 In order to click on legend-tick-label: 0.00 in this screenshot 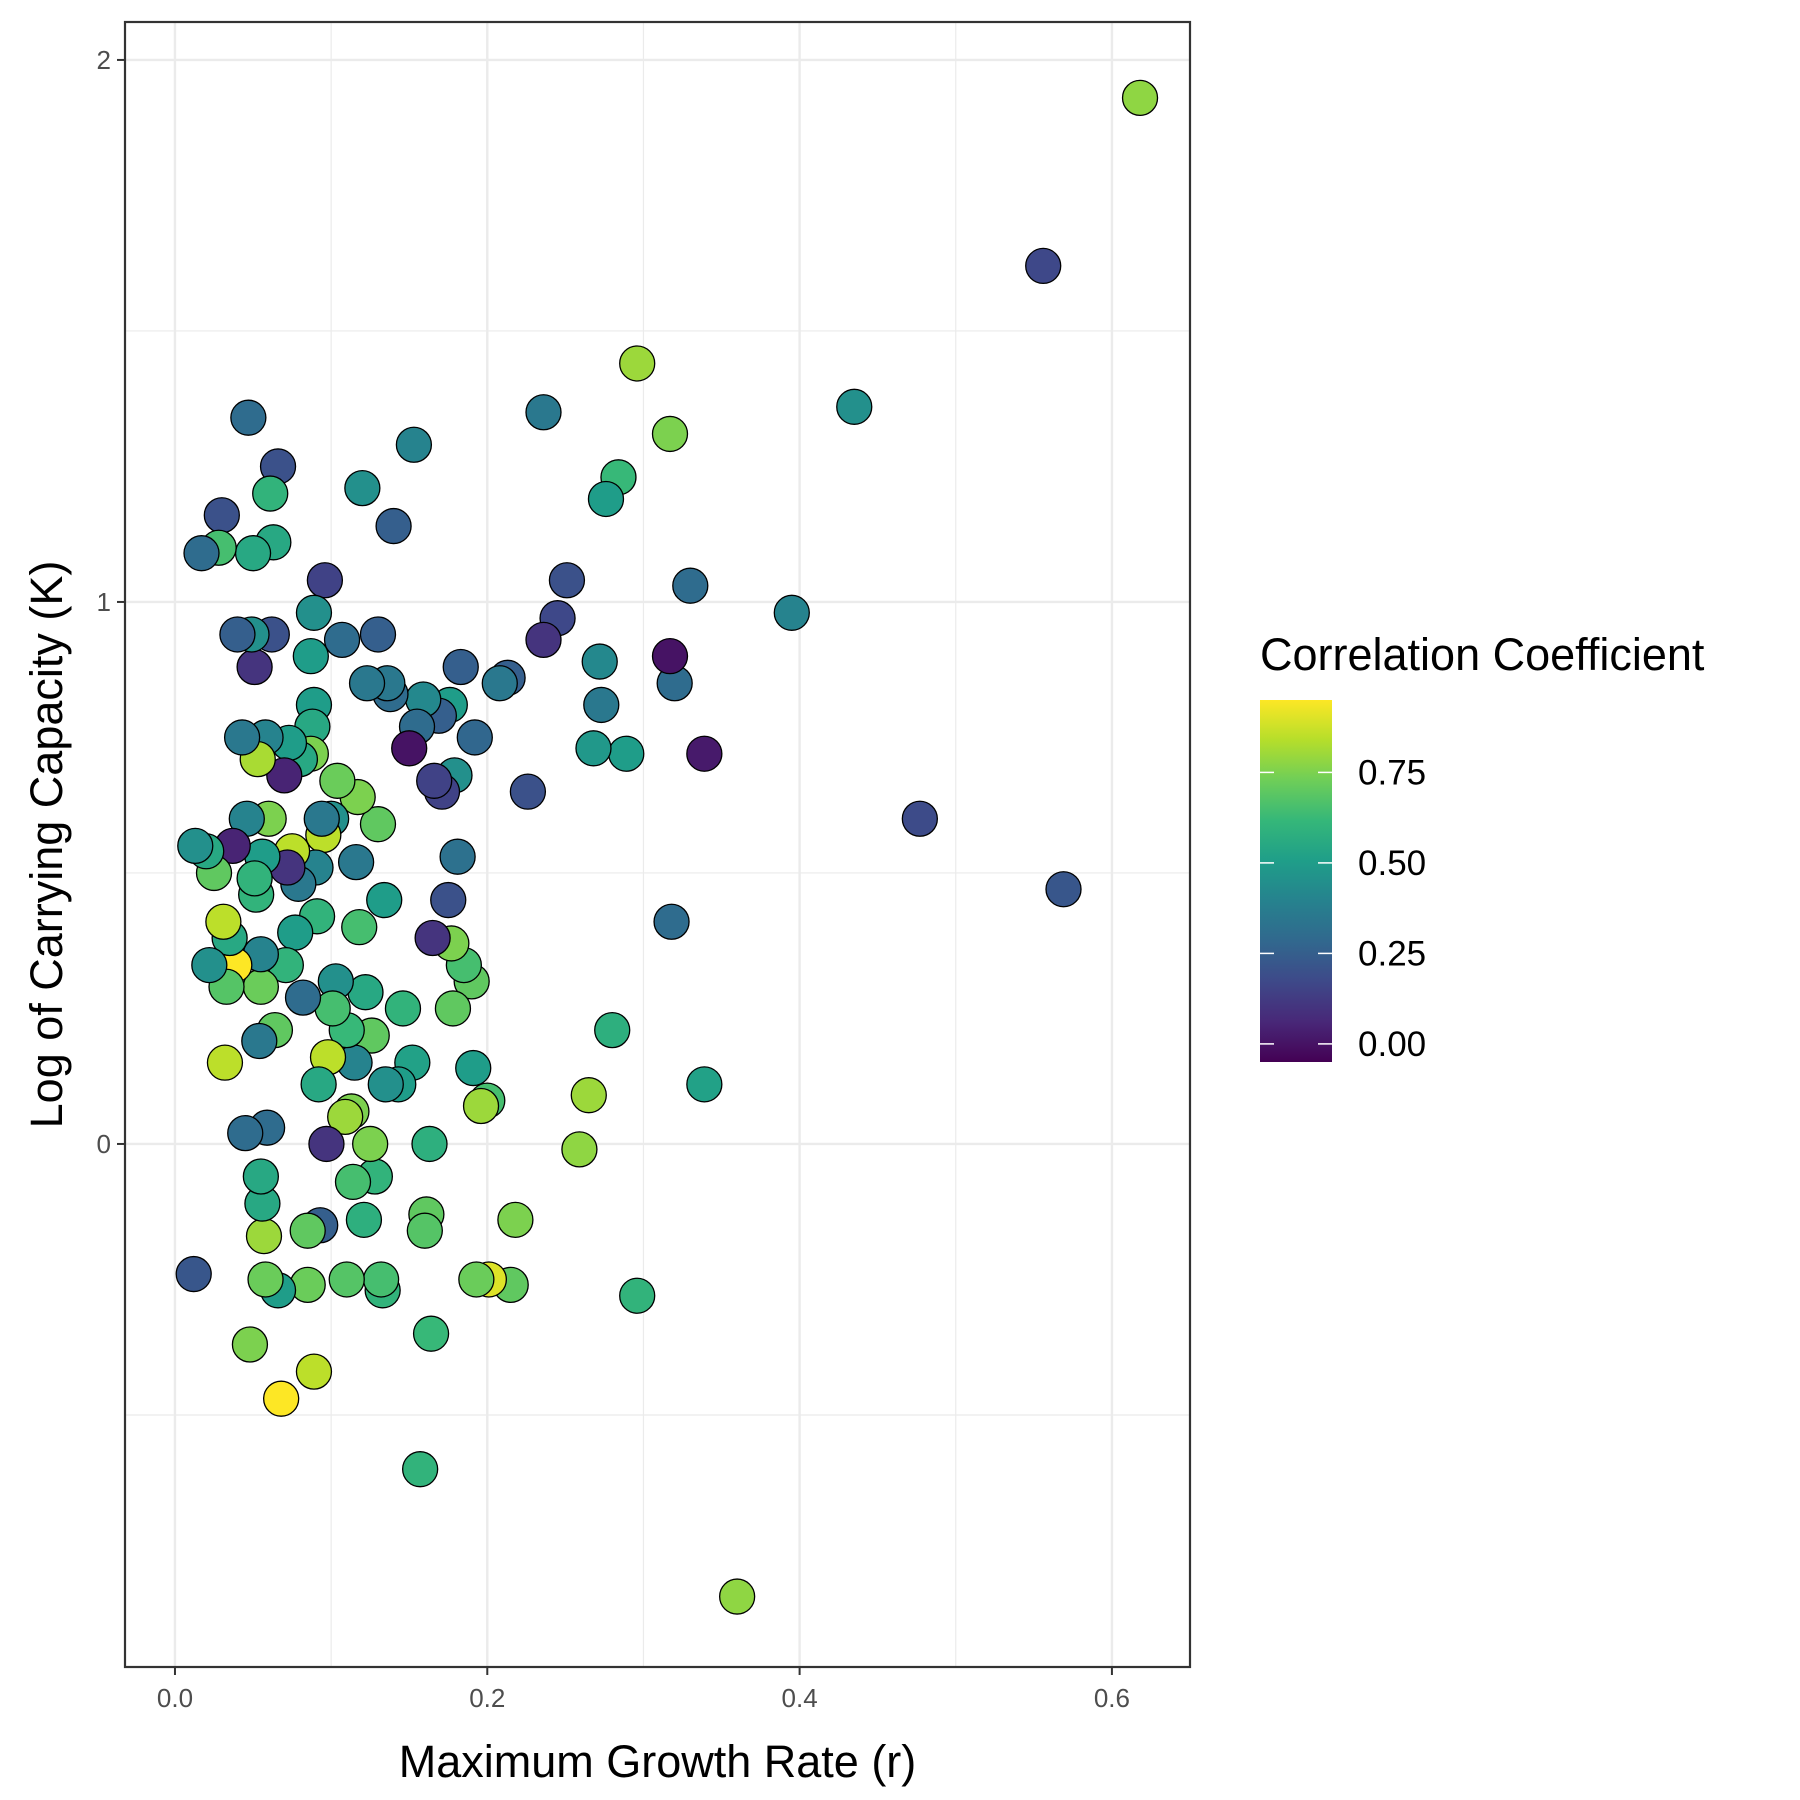, I will do `click(1392, 1044)`.